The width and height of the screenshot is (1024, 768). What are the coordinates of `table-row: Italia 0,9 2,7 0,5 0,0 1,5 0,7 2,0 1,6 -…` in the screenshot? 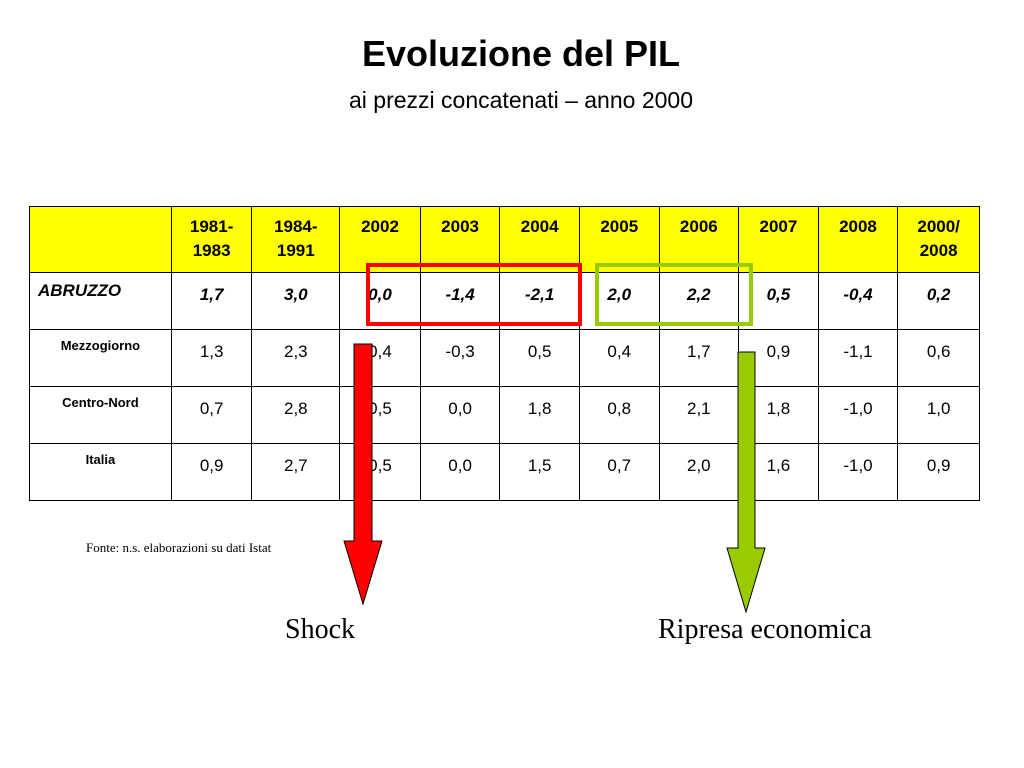 It's located at (504, 472).